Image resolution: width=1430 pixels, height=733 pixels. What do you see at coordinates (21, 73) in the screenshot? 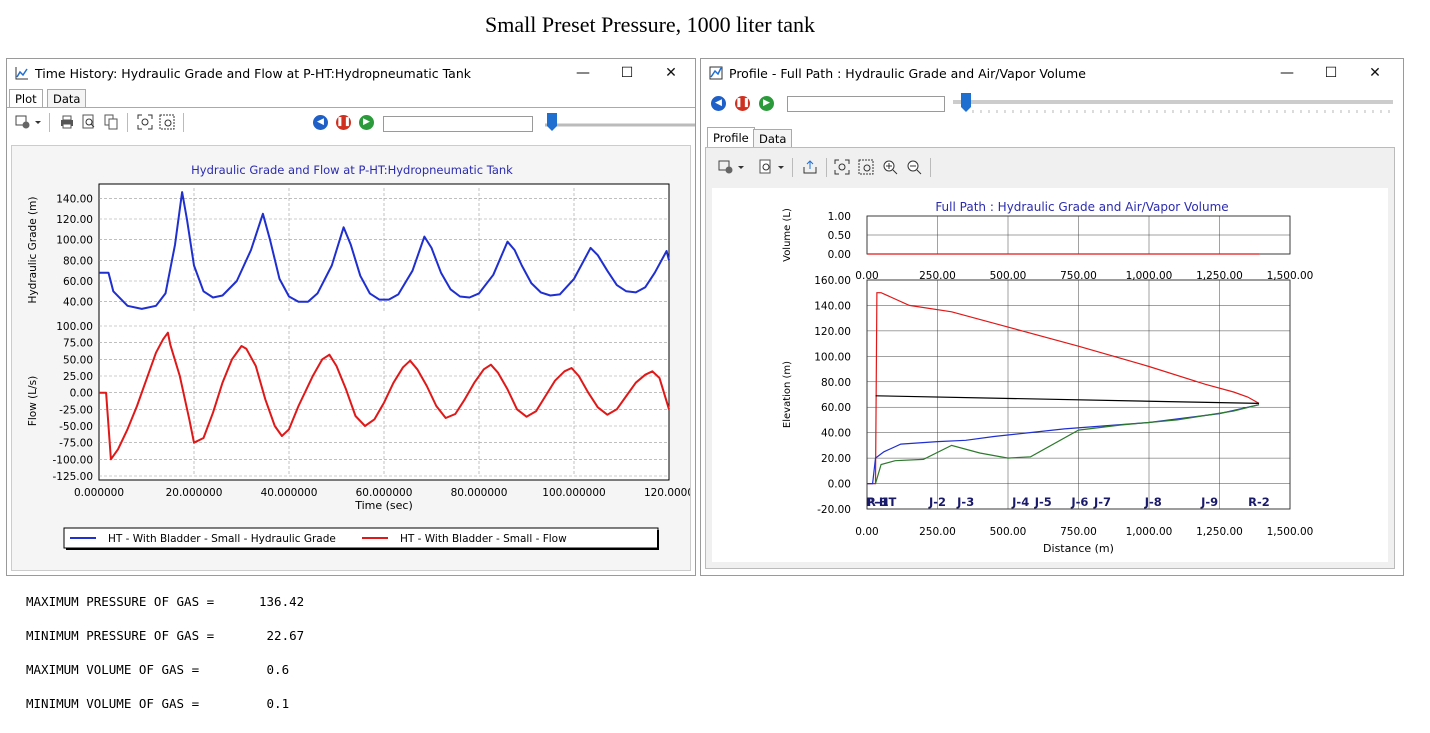
I see `chart-icon` at bounding box center [21, 73].